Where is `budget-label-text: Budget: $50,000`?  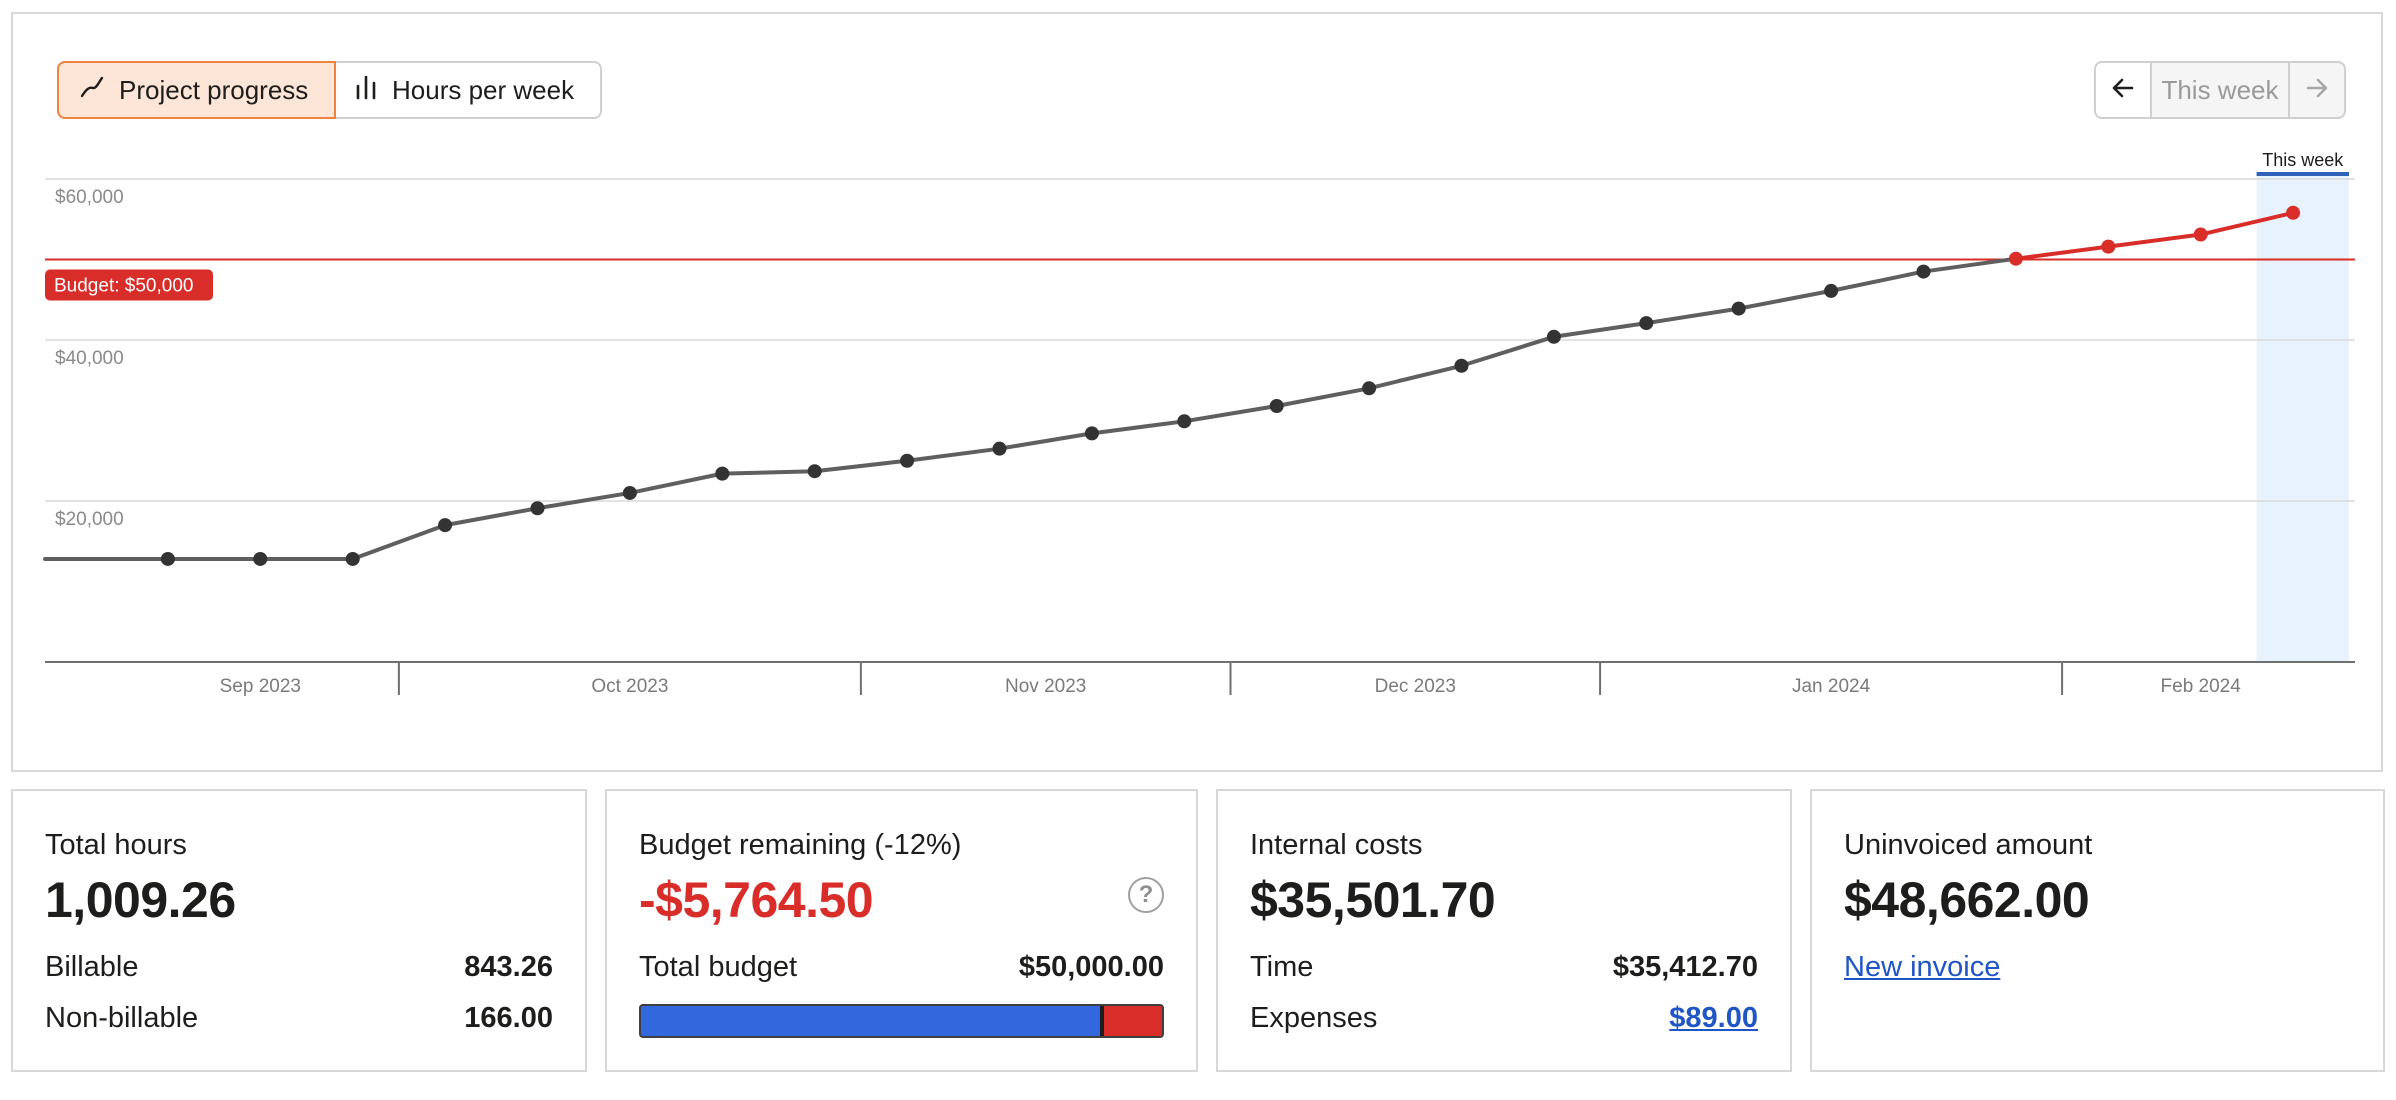 budget-label-text: Budget: $50,000 is located at coordinates (123, 286).